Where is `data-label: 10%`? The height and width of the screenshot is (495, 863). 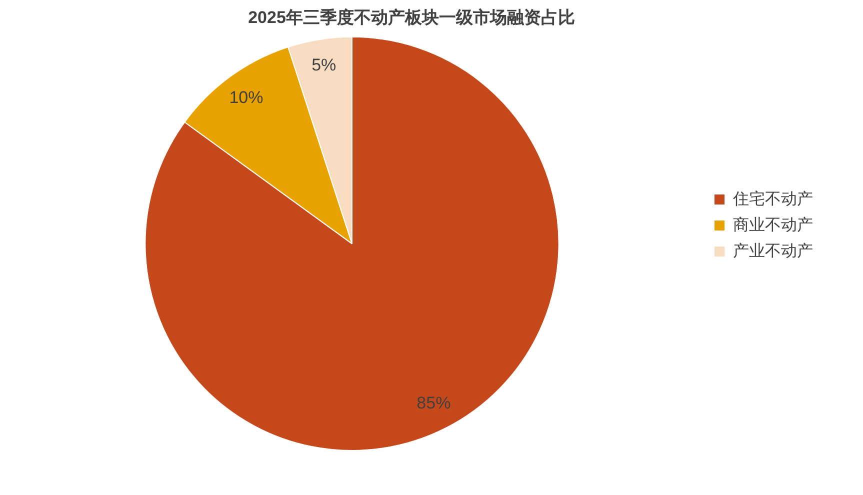 data-label: 10% is located at coordinates (246, 97).